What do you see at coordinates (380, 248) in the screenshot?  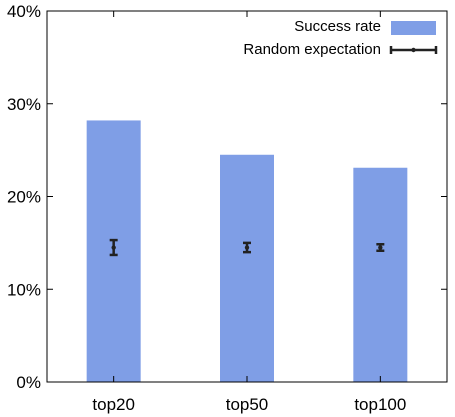 I see `errorbar-top100` at bounding box center [380, 248].